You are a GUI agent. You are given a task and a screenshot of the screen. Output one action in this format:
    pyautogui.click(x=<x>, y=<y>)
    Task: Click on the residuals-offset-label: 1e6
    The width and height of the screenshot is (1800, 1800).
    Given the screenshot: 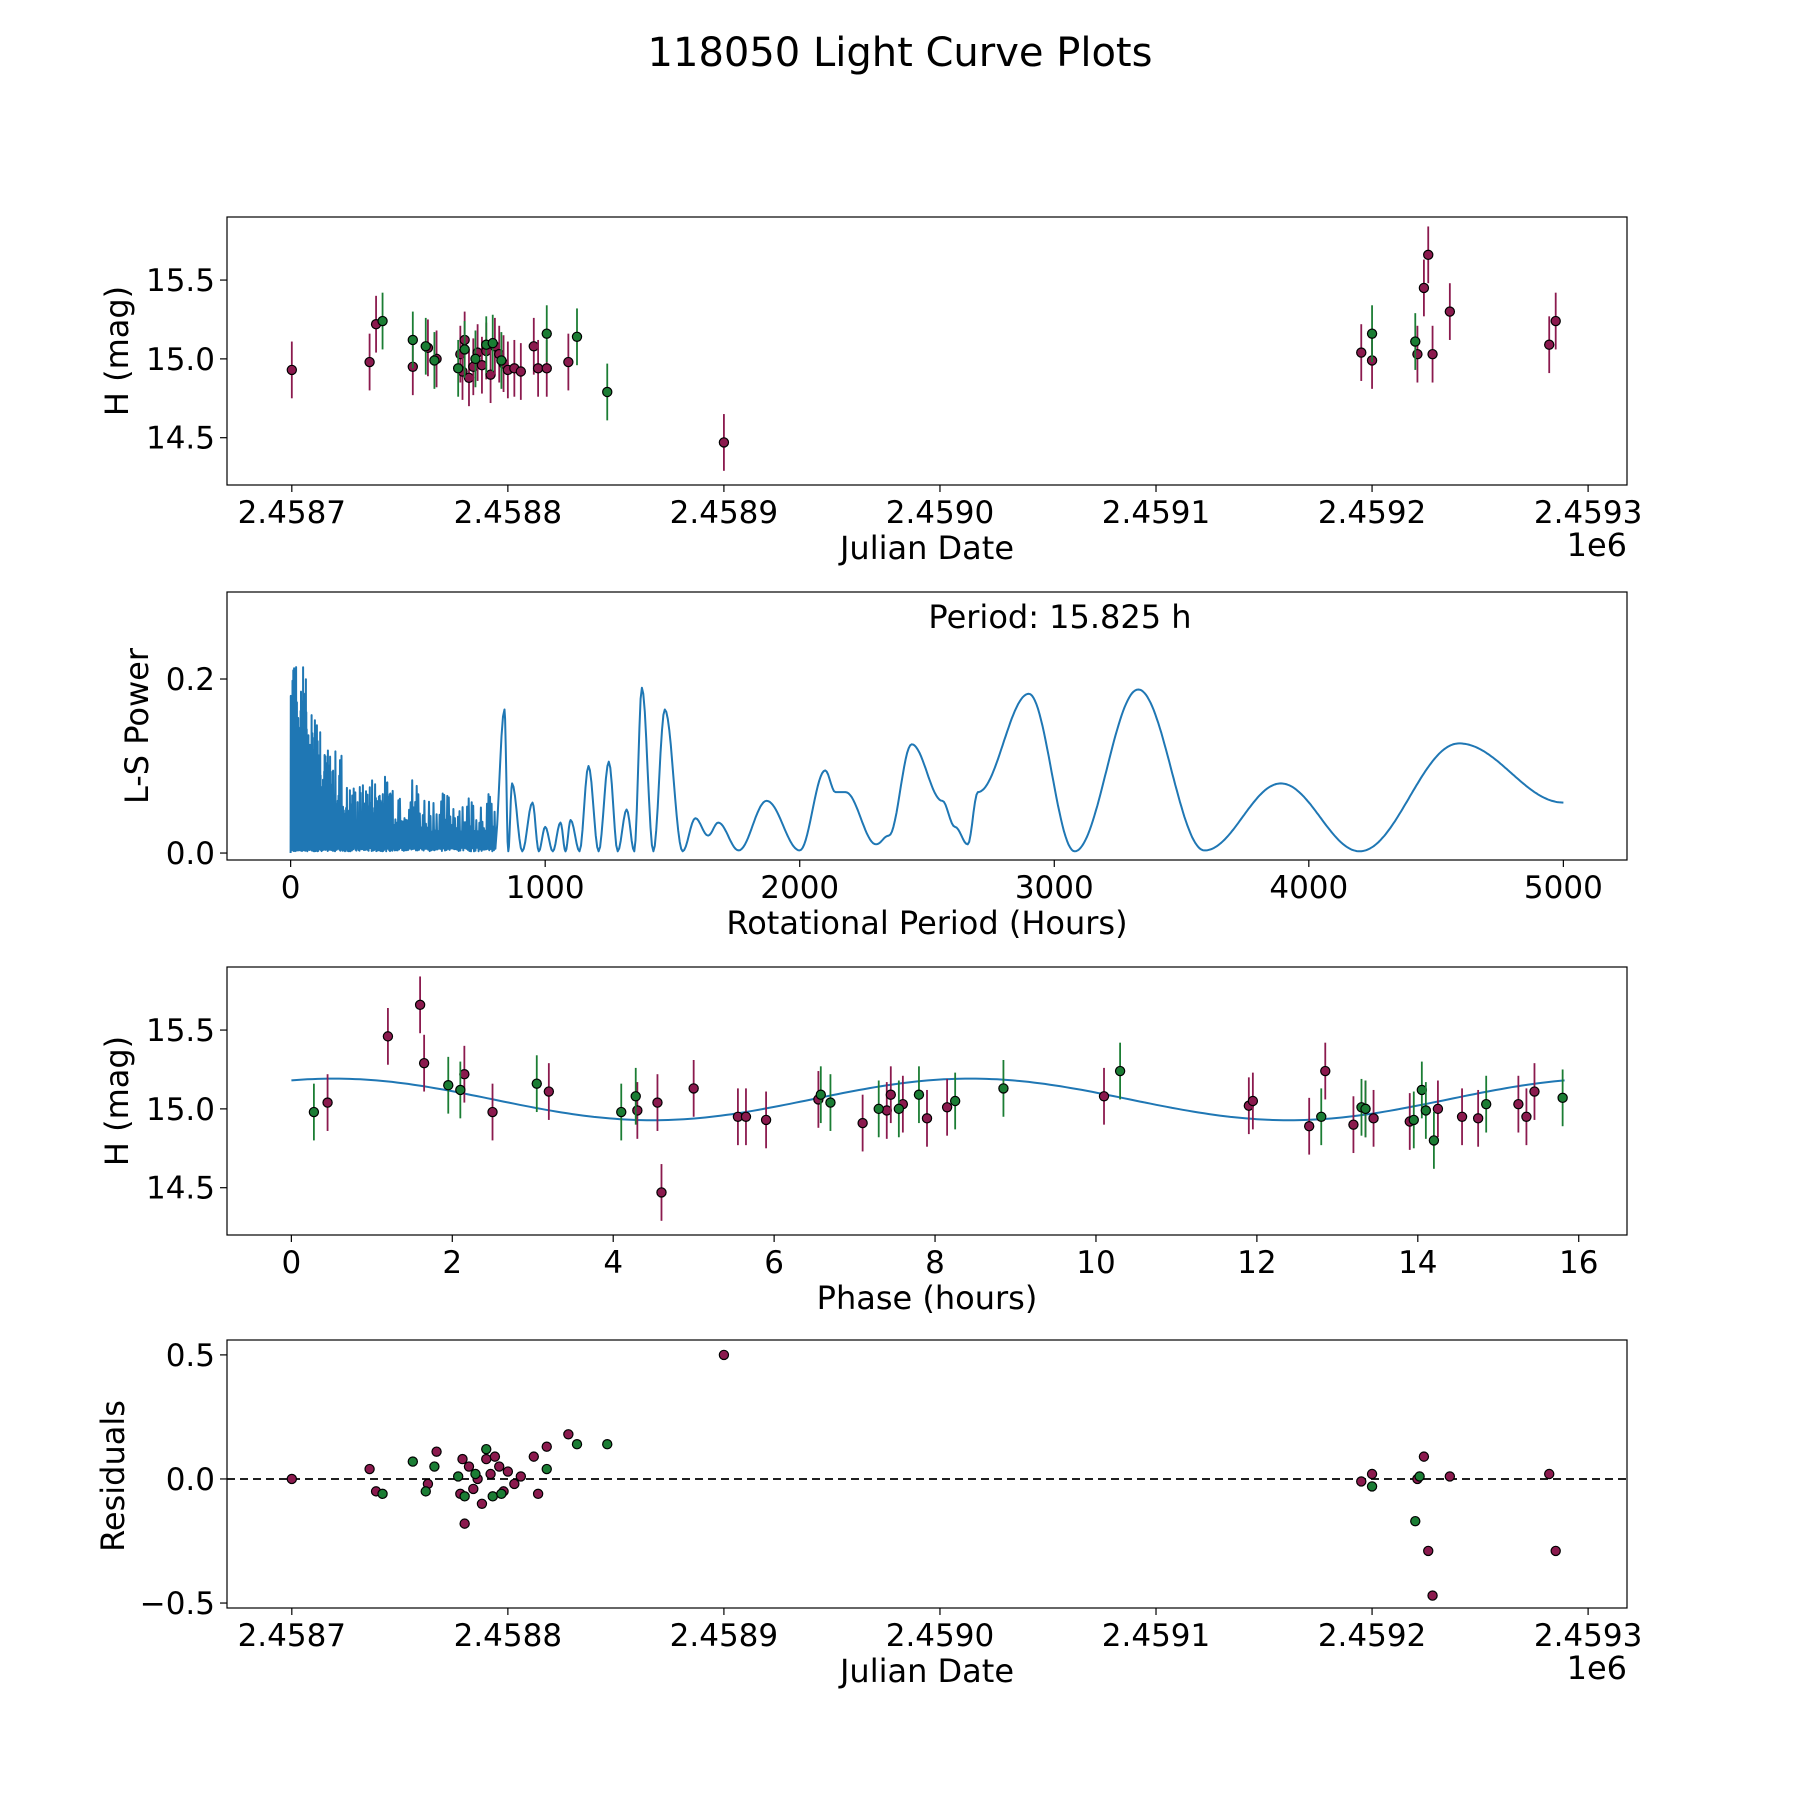 What is the action you would take?
    pyautogui.click(x=1597, y=1668)
    